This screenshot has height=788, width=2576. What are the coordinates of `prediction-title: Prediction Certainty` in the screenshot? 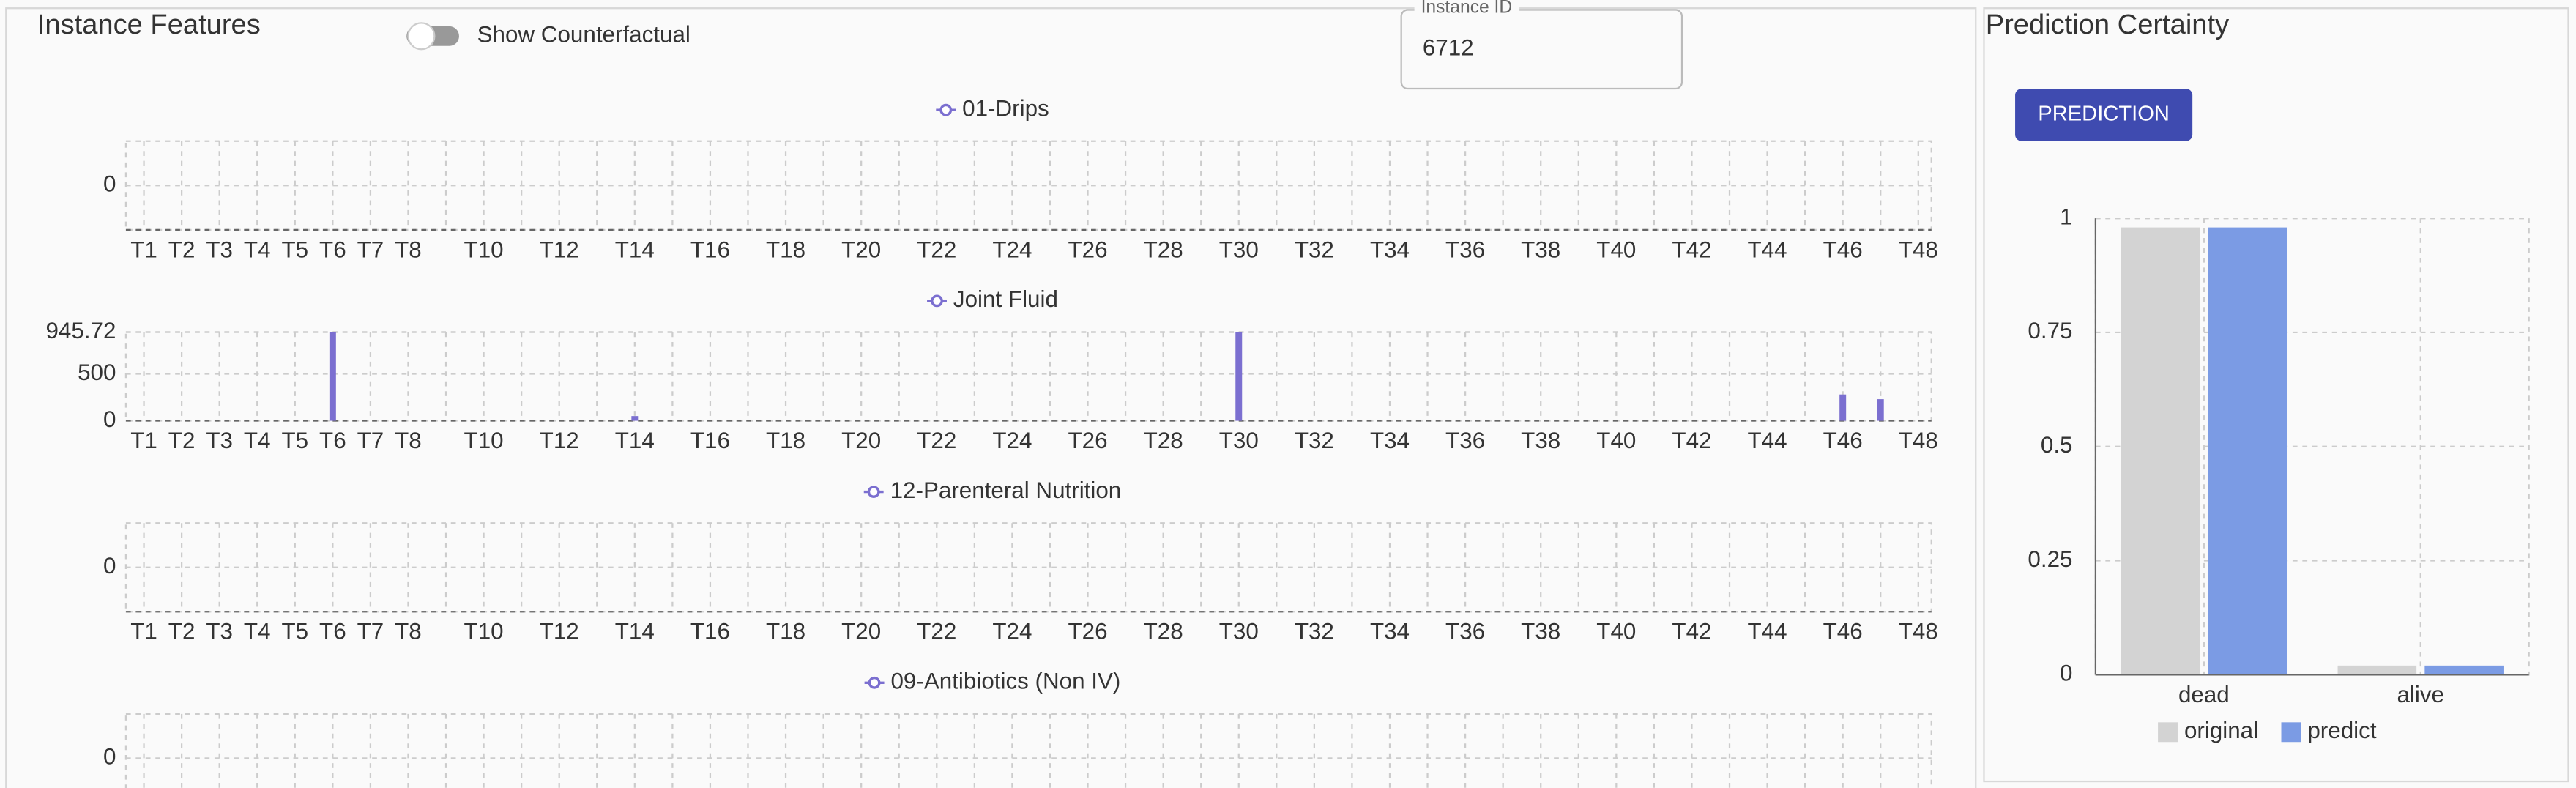 It's located at (2107, 25).